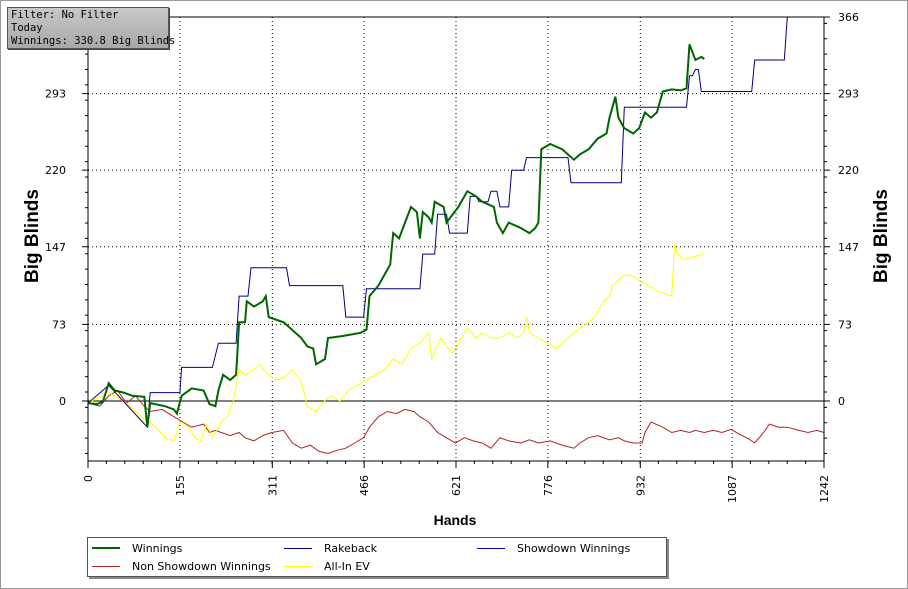  I want to click on y-tick-label: 220, so click(55, 170).